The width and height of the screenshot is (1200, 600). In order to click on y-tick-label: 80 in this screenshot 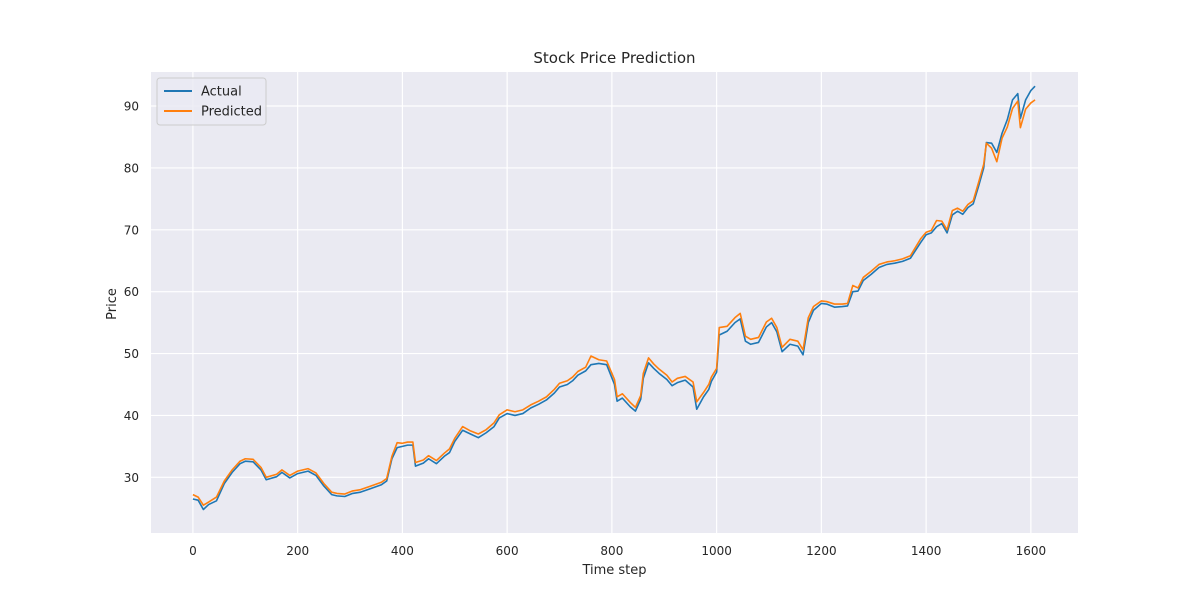, I will do `click(131, 168)`.